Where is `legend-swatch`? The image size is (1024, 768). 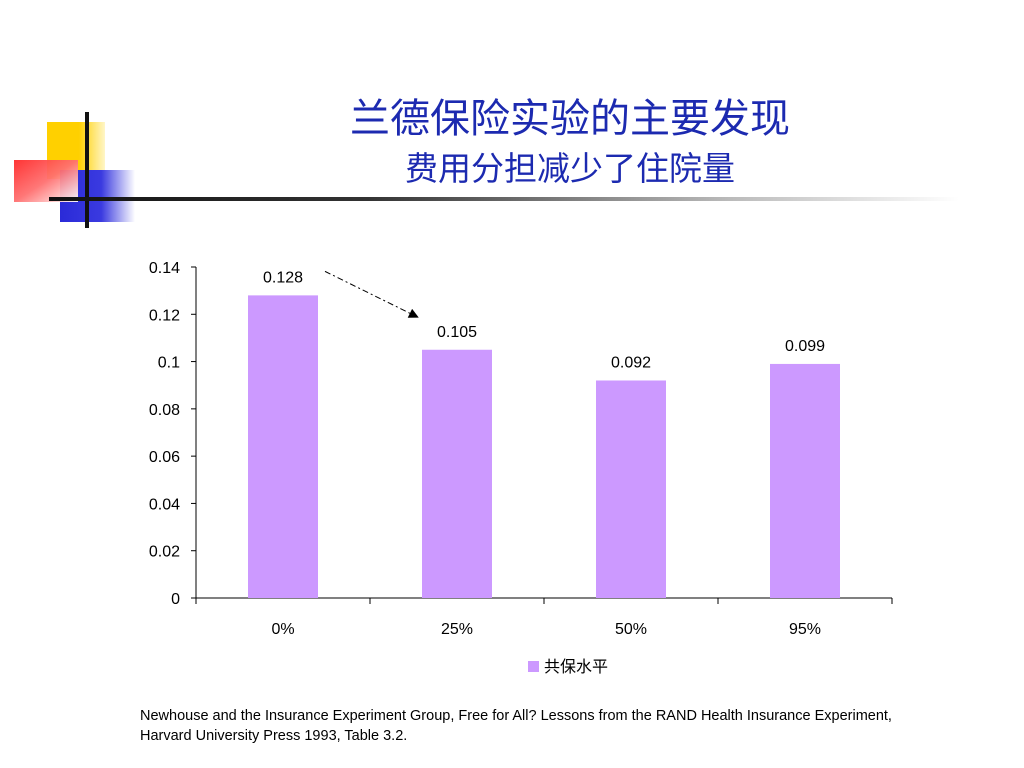
legend-swatch is located at coordinates (533, 666).